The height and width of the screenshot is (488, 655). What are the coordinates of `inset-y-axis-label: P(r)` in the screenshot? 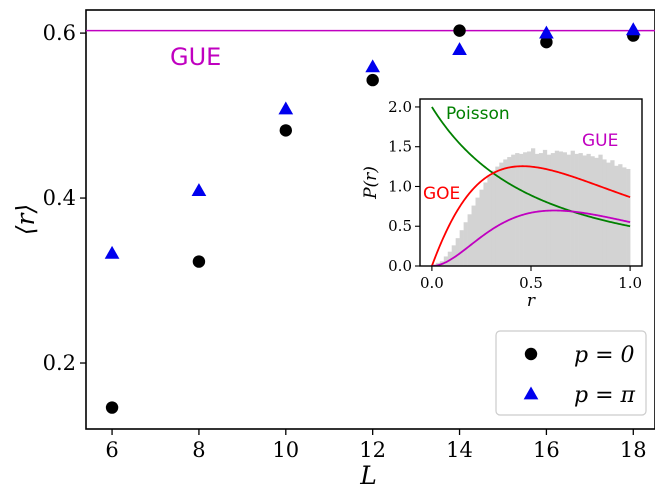 It's located at (371, 183).